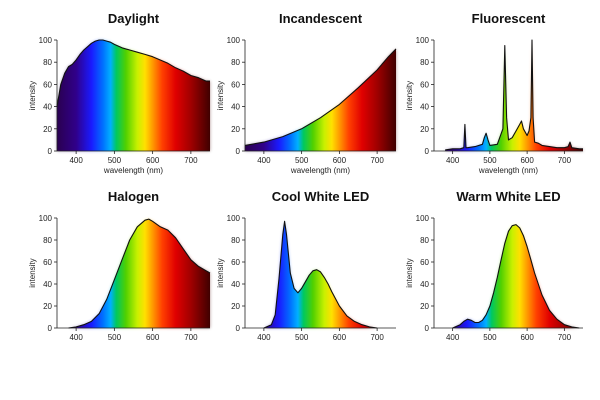 The height and width of the screenshot is (400, 600). Describe the element at coordinates (134, 18) in the screenshot. I see `panel-title: Daylight` at that location.